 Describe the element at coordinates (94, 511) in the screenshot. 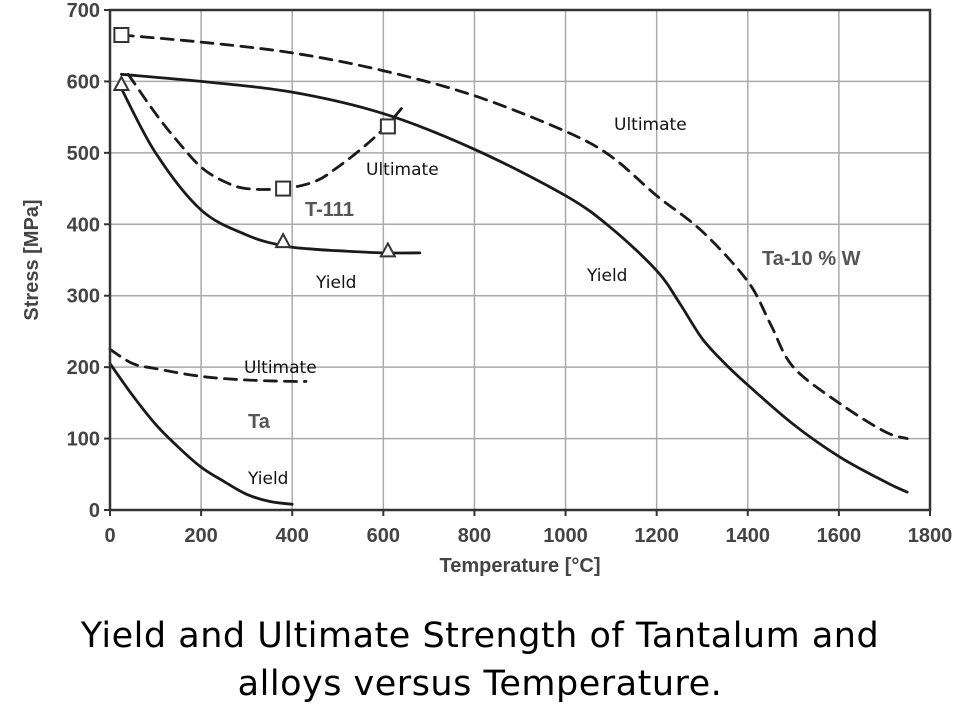

I see `y-tick-label: 0` at that location.